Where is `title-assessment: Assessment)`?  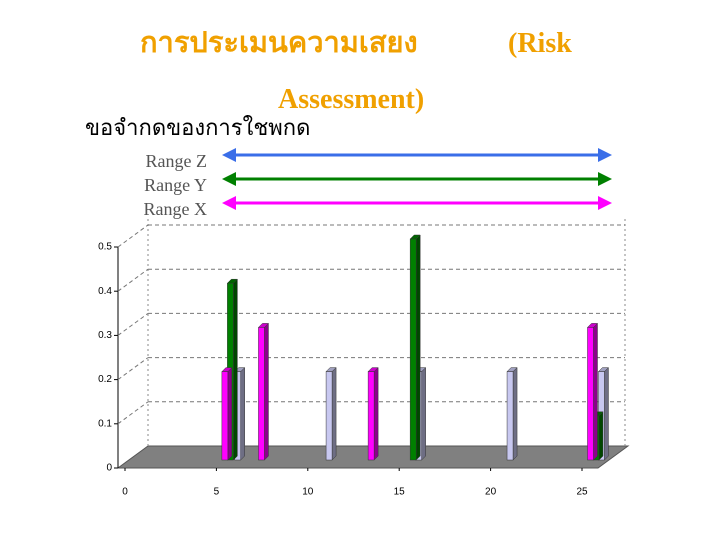
title-assessment: Assessment) is located at coordinates (351, 99).